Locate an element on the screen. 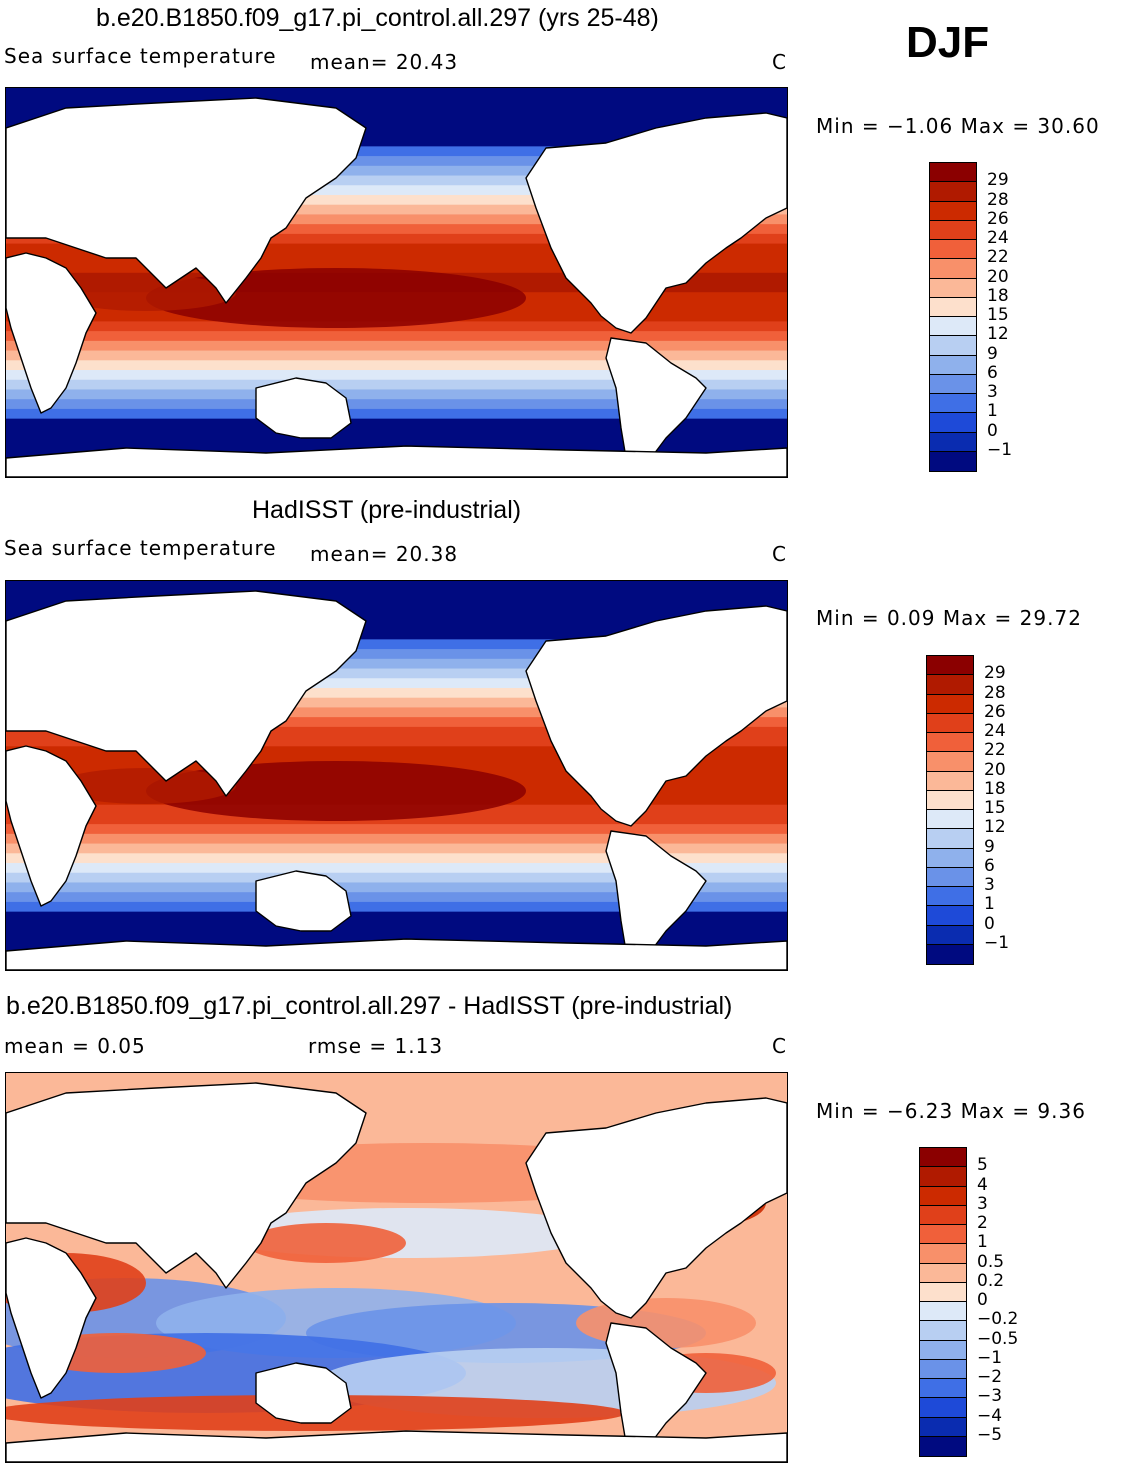 The width and height of the screenshot is (1128, 1470). season-label: DJF is located at coordinates (948, 42).